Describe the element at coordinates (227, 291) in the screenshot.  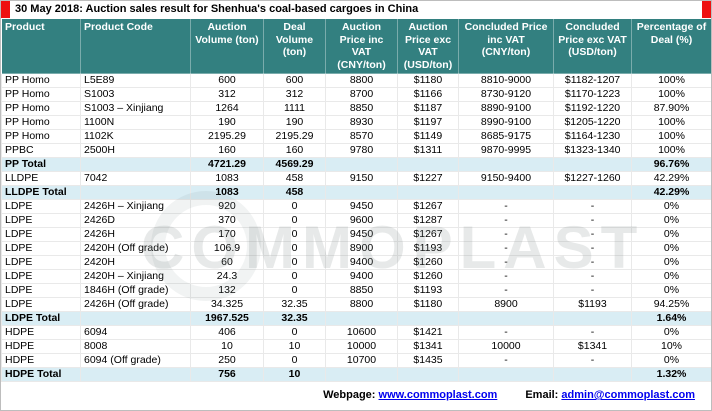
I see `cell-auction-volume: 132` at that location.